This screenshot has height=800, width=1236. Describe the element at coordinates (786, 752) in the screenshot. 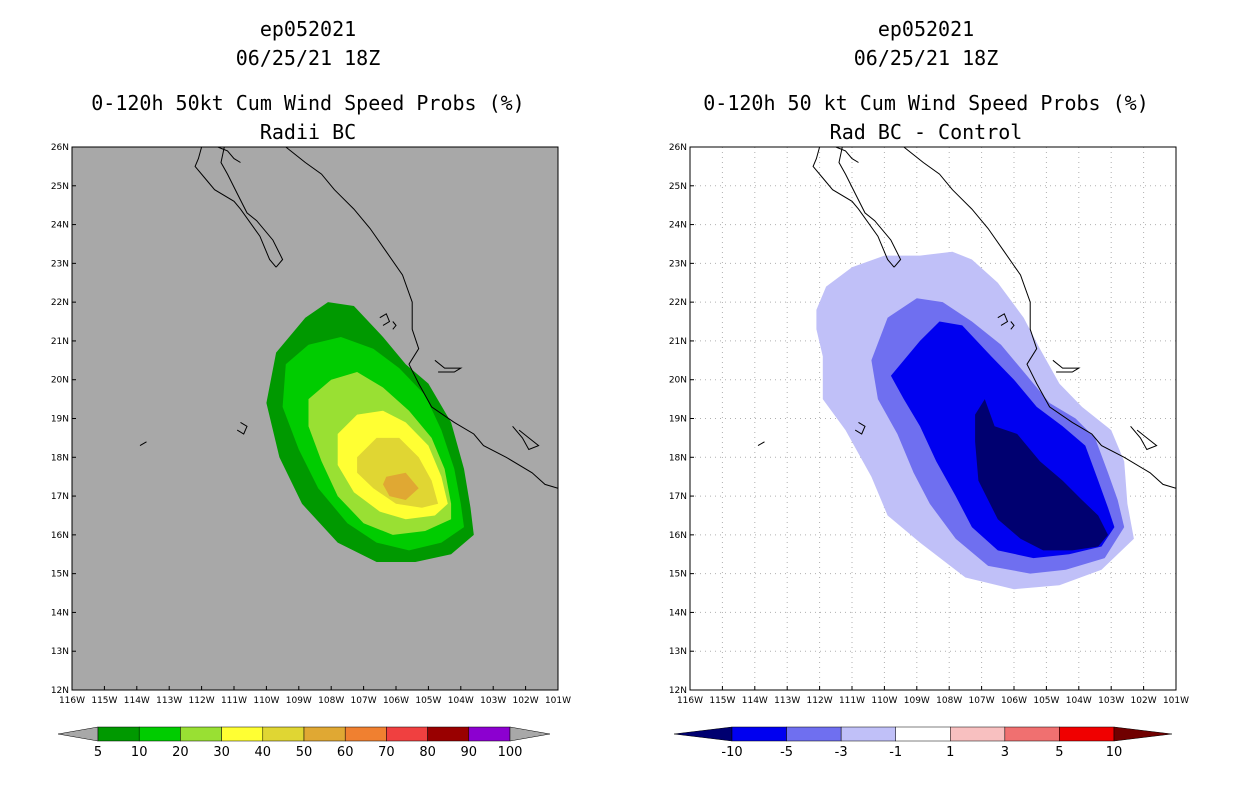

I see `colorbar-label: -5` at that location.